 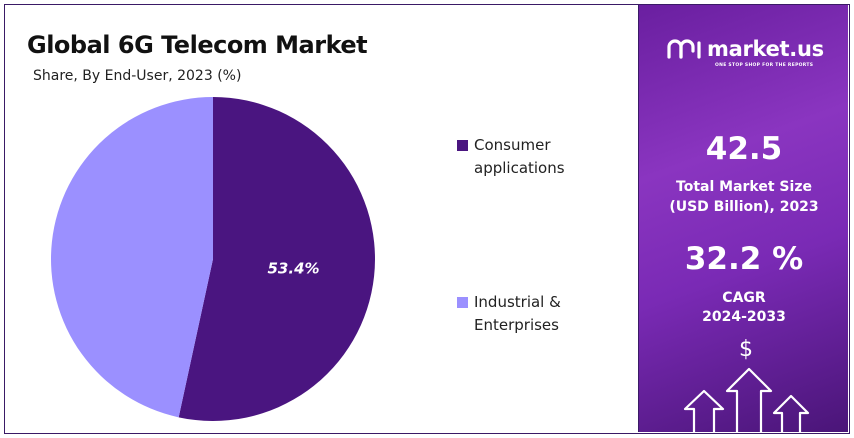 I want to click on chart-title: Global 6G Telecom Market, so click(x=197, y=45).